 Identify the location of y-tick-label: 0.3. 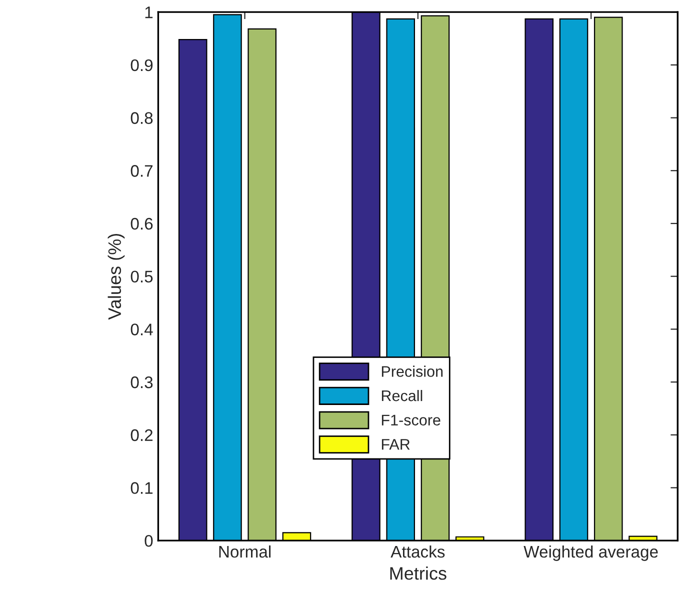
(141, 382).